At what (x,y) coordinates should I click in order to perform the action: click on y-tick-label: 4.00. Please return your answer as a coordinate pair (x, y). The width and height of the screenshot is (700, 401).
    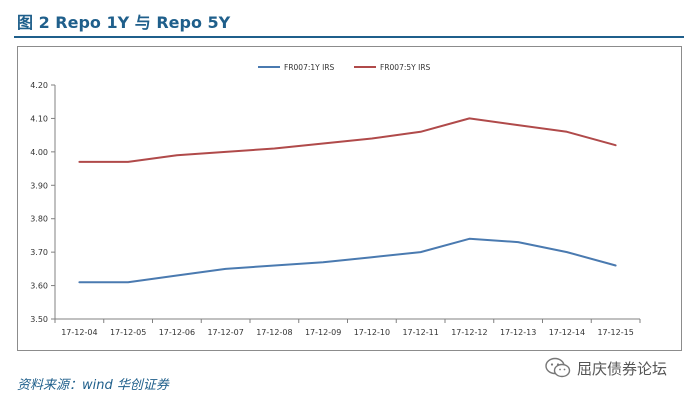
    Looking at the image, I should click on (39, 152).